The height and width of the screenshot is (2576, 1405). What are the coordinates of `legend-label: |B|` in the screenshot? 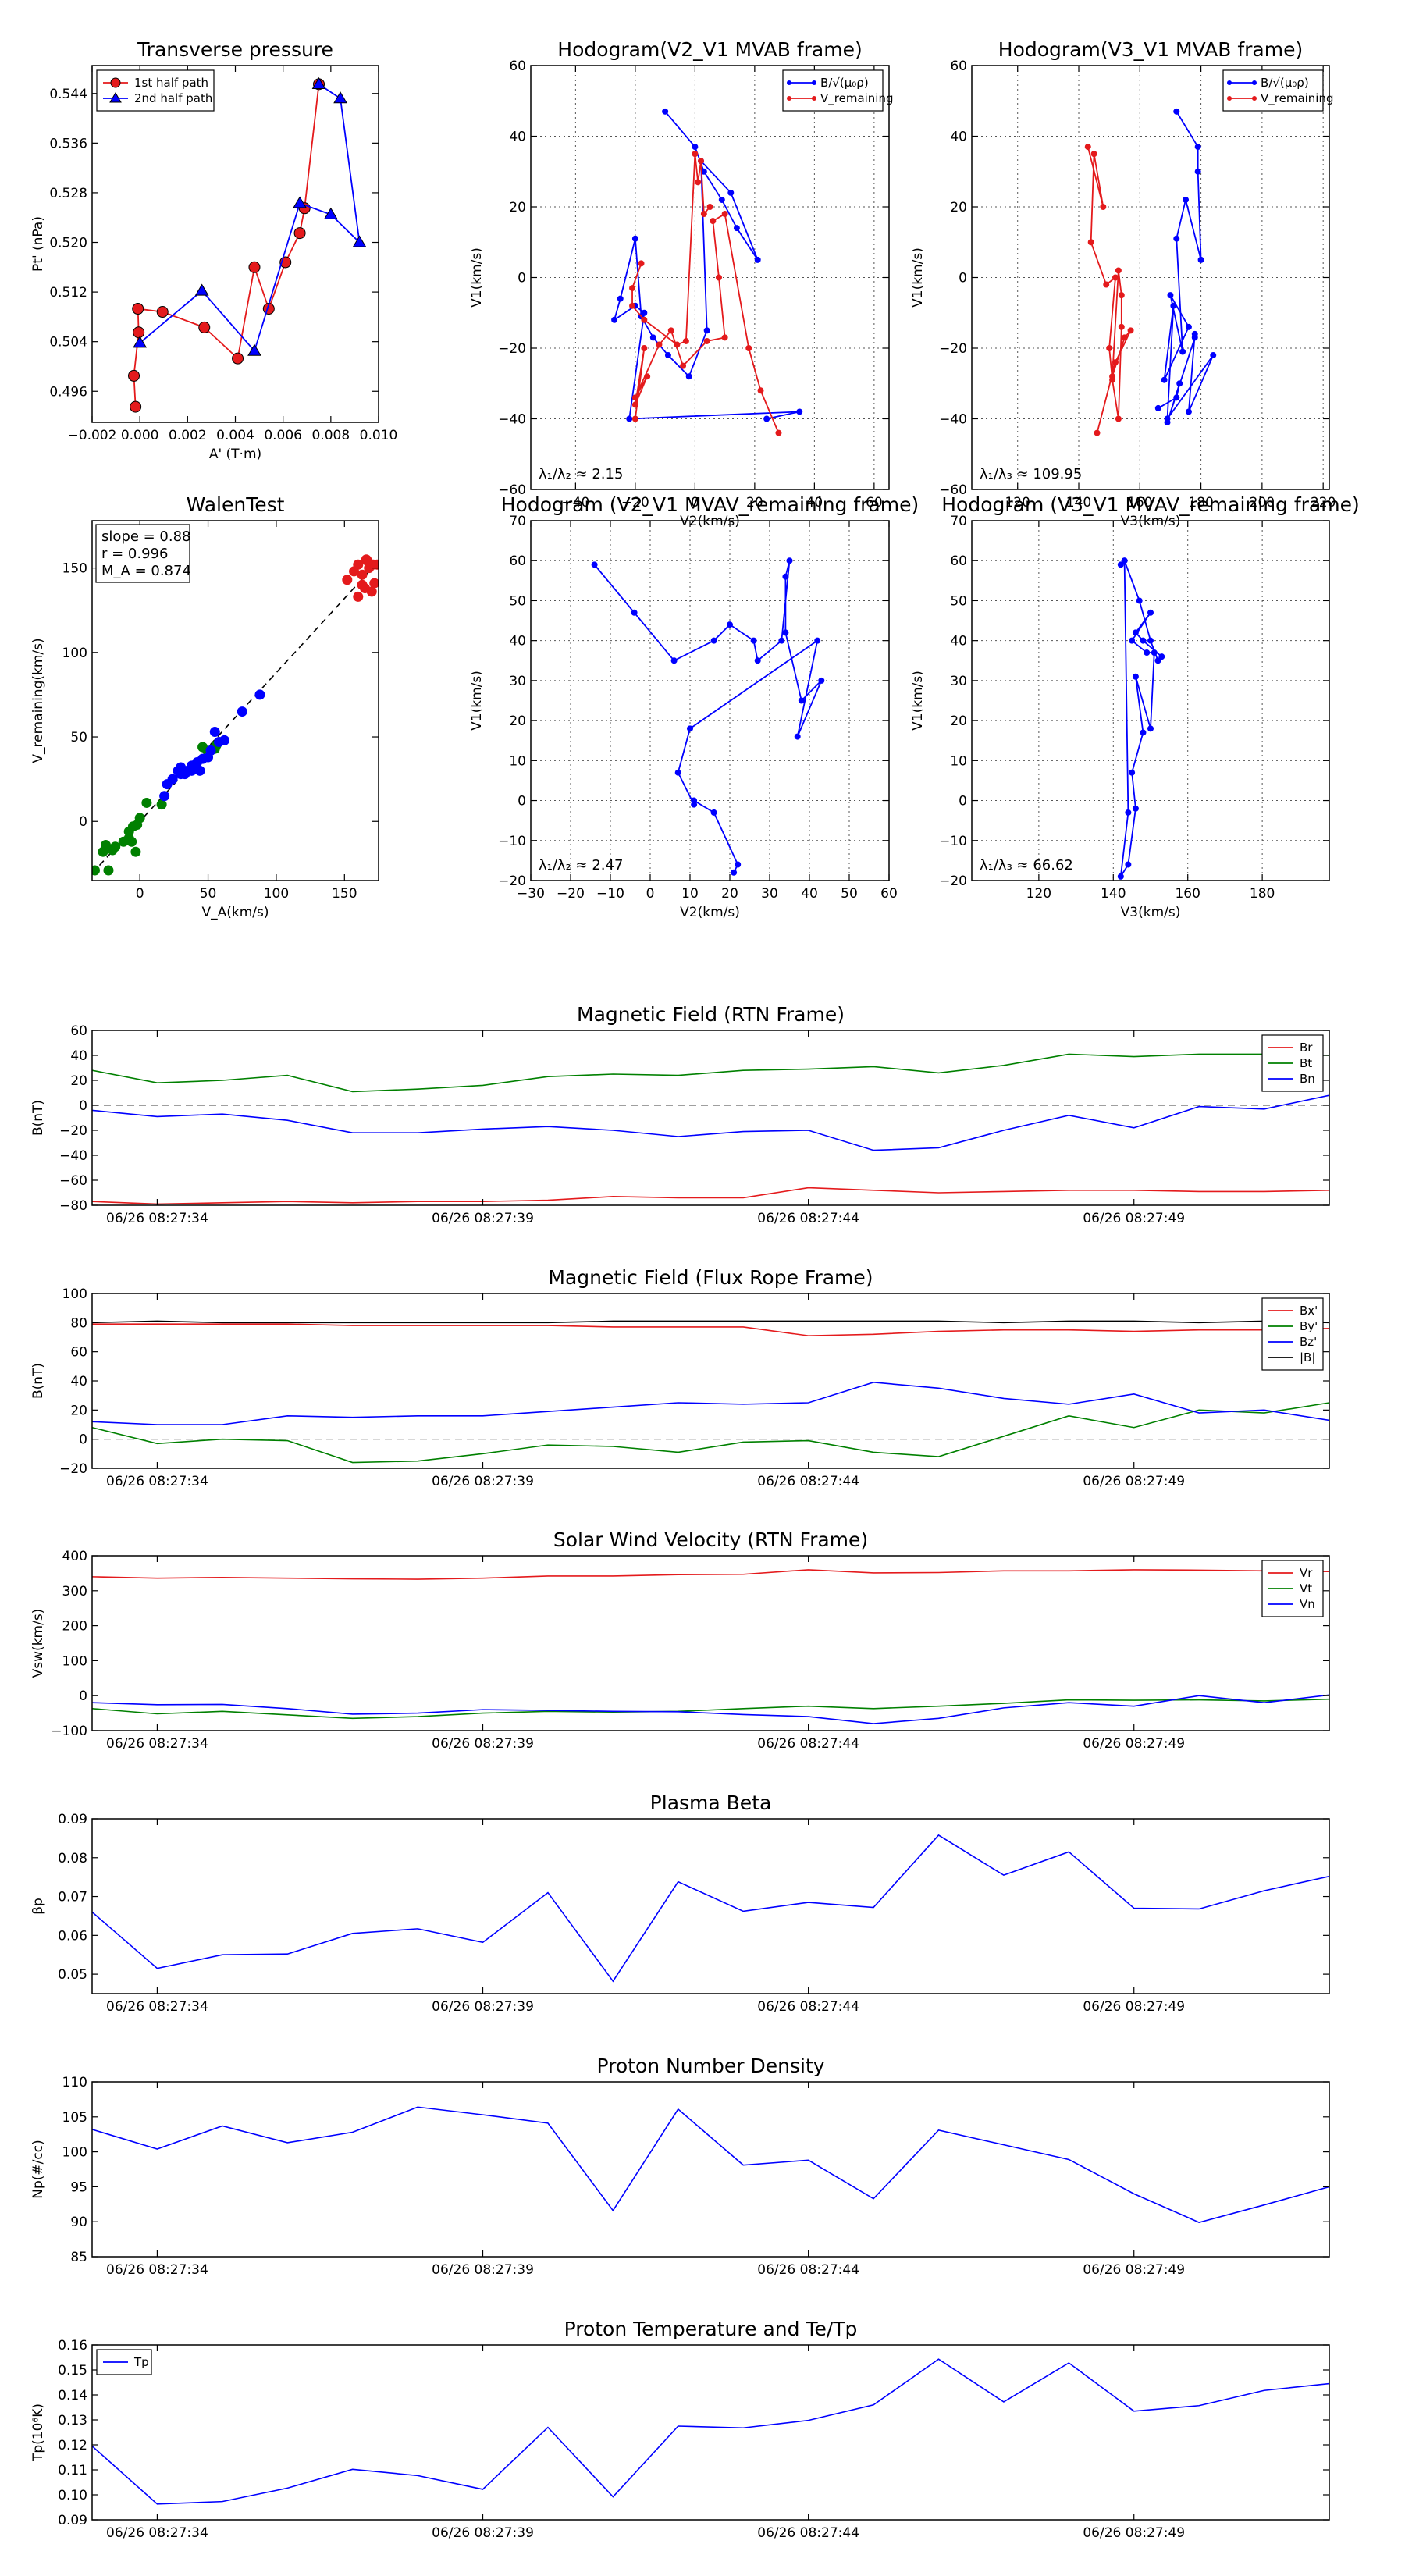 It's located at (1307, 1357).